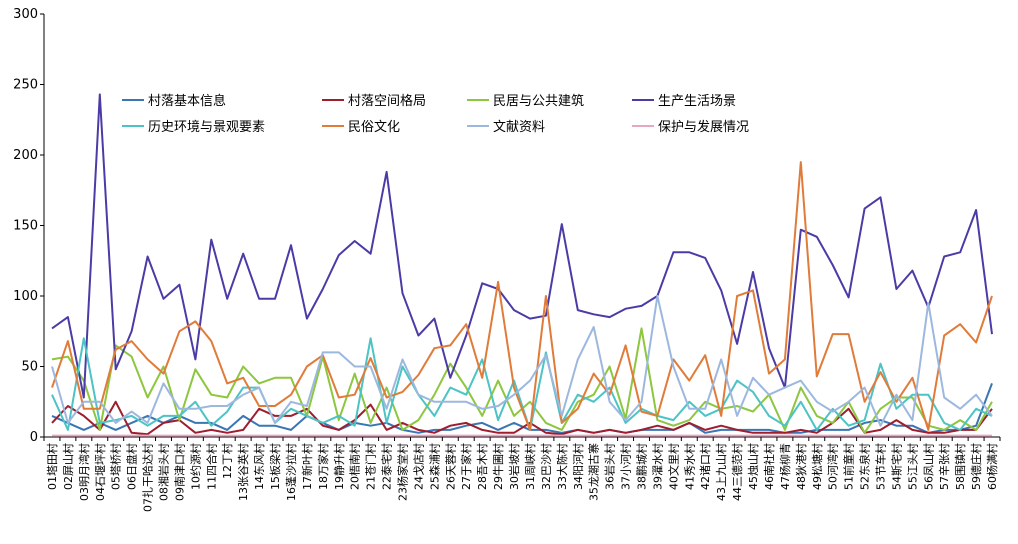 The width and height of the screenshot is (1018, 544). I want to click on x-category-label: 04石堰坪村, so click(100, 472).